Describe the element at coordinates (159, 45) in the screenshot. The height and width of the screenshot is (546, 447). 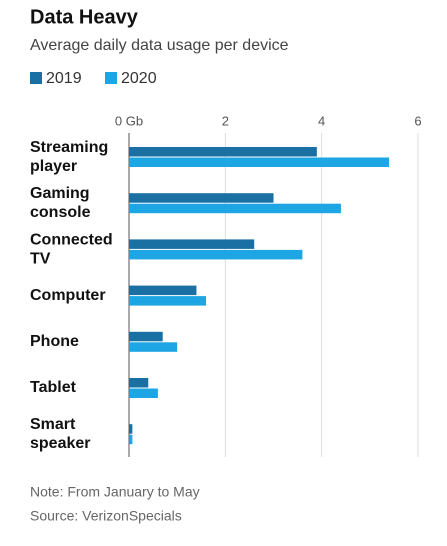
I see `chart-subtitle: Average daily data usage per device` at that location.